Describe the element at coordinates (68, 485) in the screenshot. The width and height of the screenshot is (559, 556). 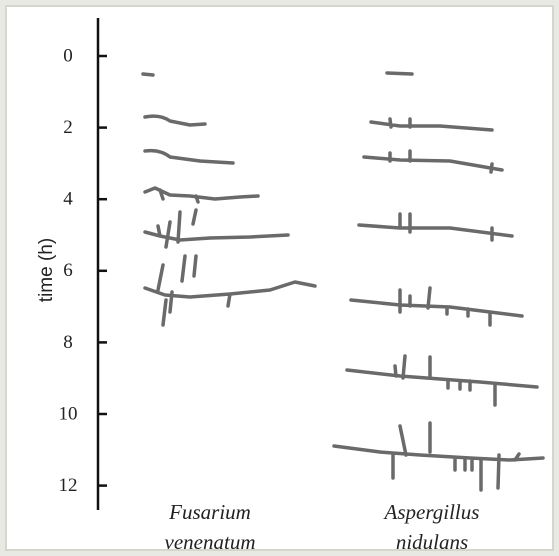
I see `tick-label: 12` at that location.